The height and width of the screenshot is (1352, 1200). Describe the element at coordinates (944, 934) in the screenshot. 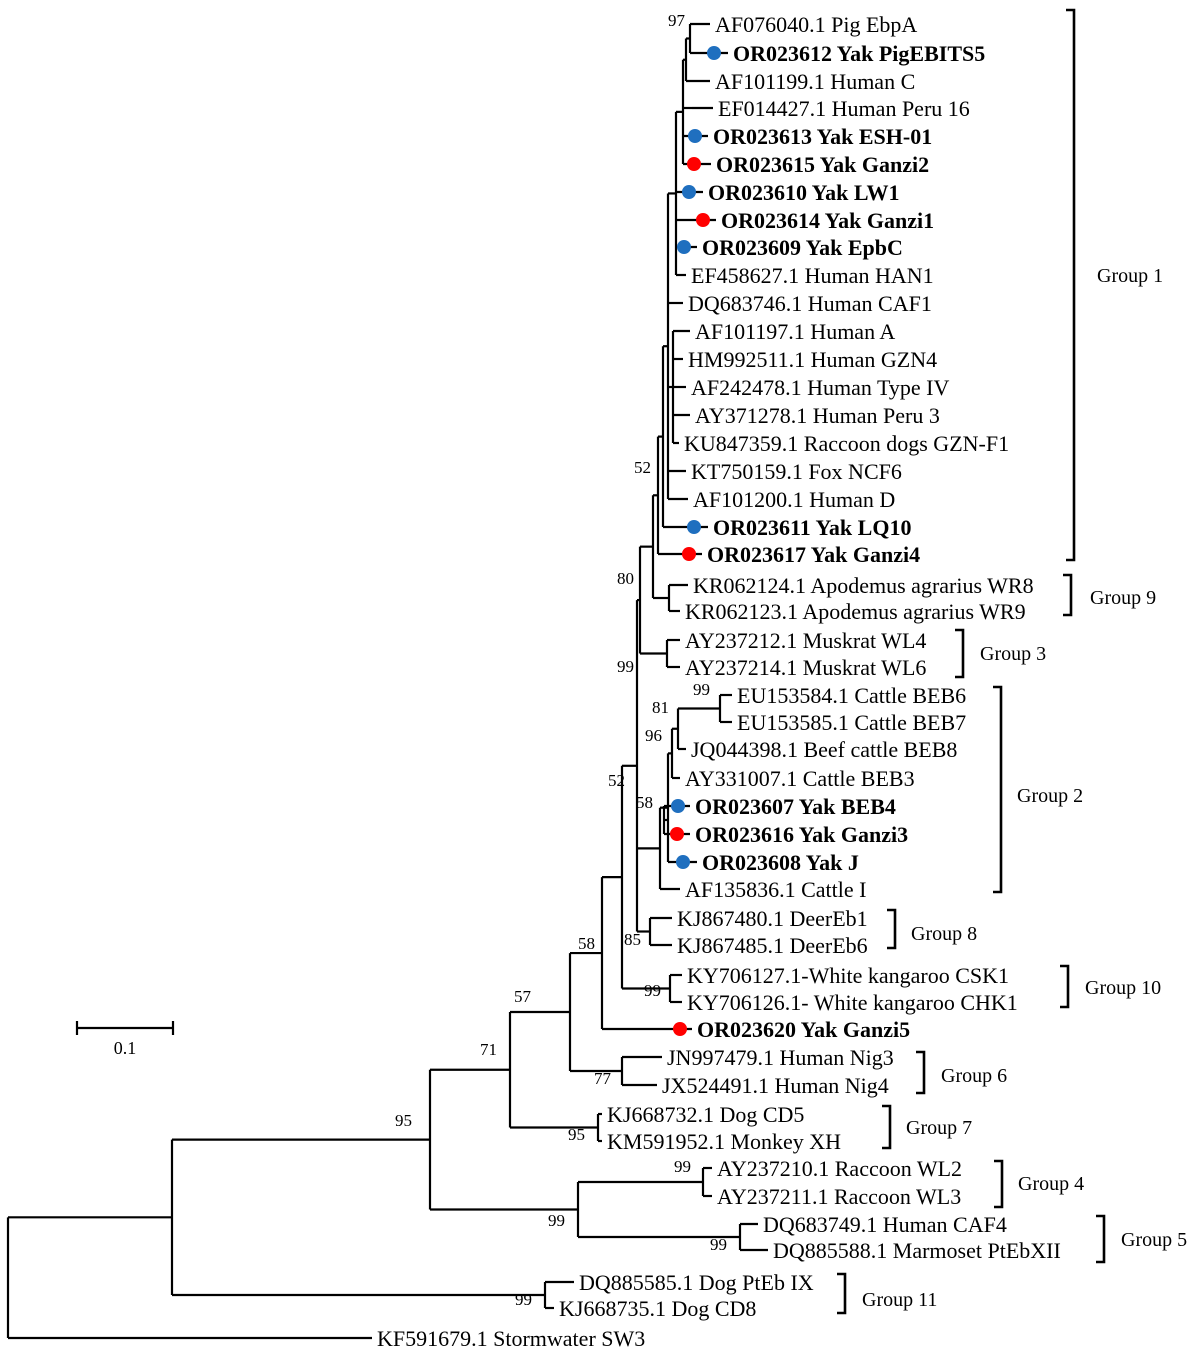

I see `group-label-g8: Group 8` at that location.